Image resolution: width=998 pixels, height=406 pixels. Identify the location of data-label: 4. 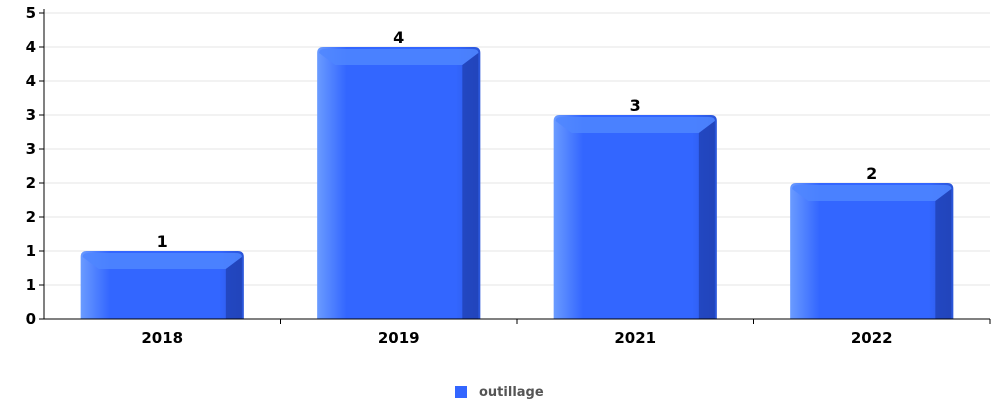
(398, 37).